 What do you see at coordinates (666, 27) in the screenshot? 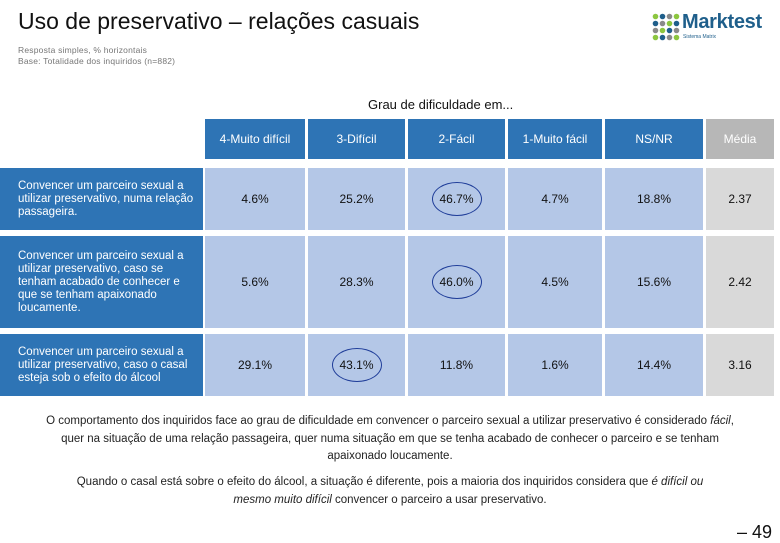
I see `logo-dots-icon` at bounding box center [666, 27].